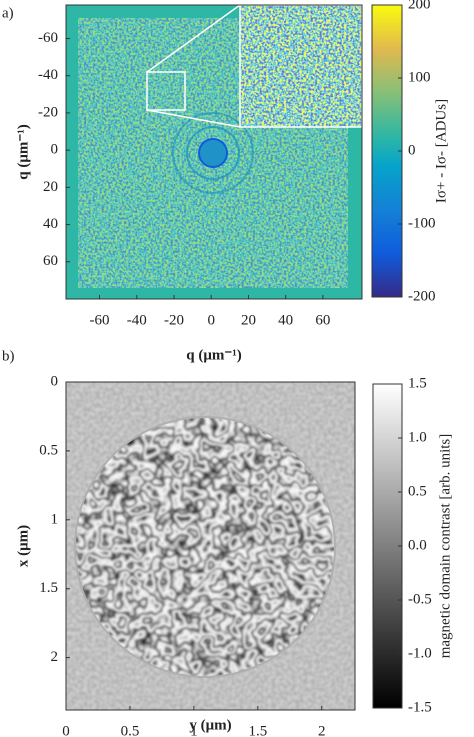 The image size is (474, 737). I want to click on x-tick-label: 1, so click(194, 730).